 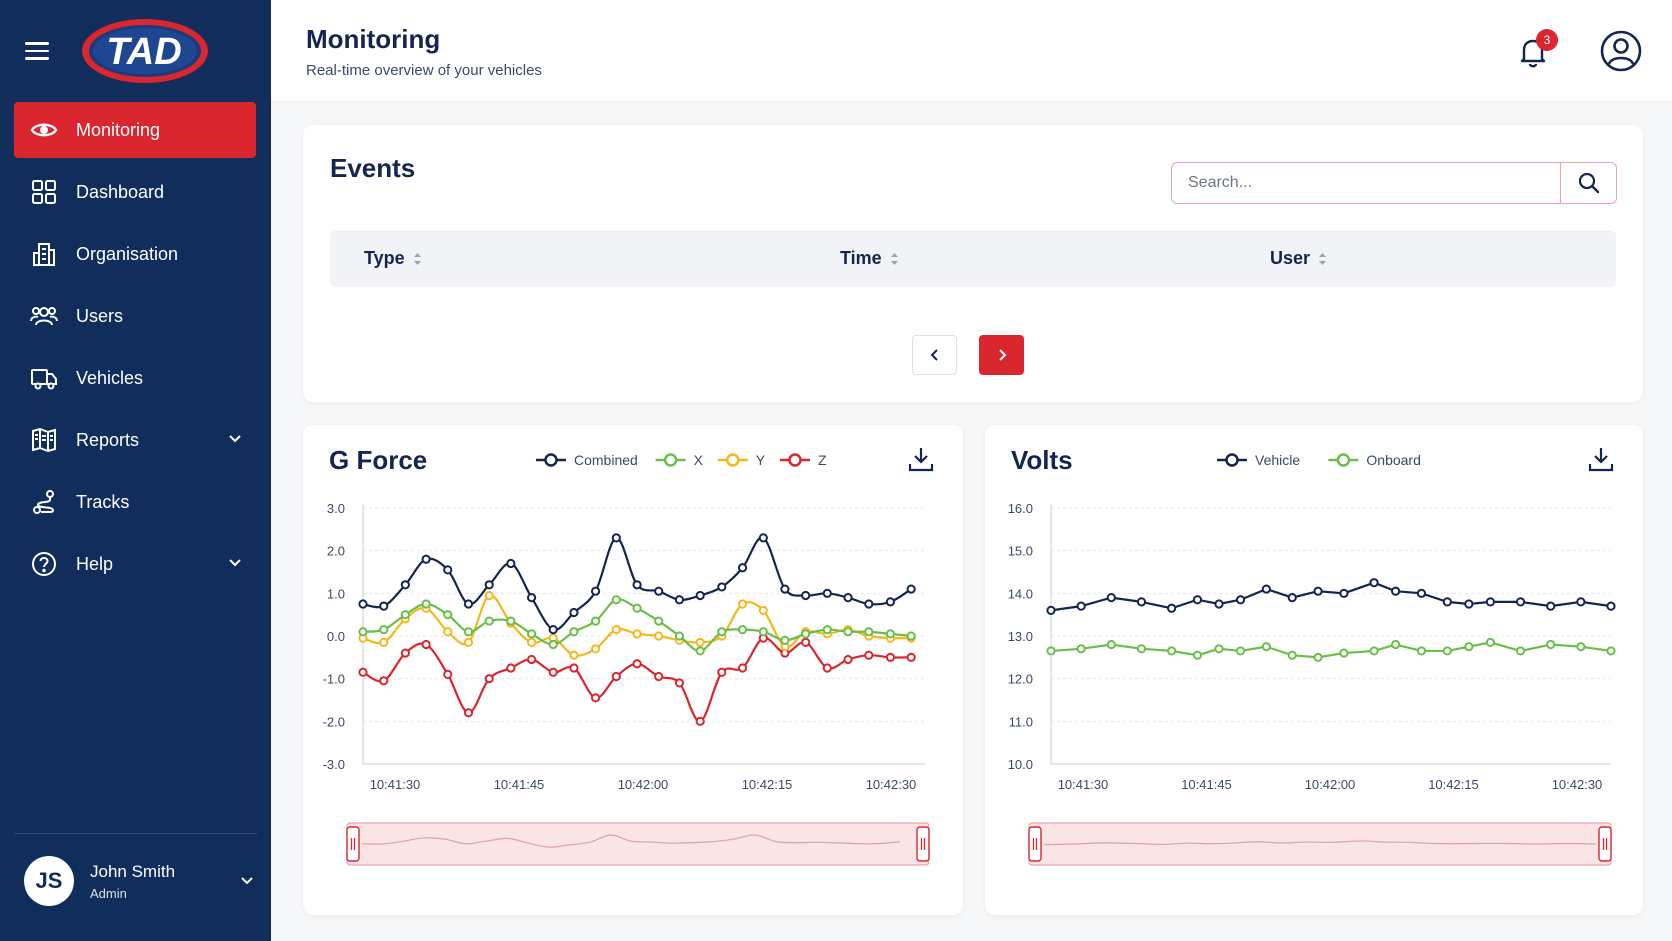 What do you see at coordinates (1021, 721) in the screenshot?
I see `y-tick-label: 11.0` at bounding box center [1021, 721].